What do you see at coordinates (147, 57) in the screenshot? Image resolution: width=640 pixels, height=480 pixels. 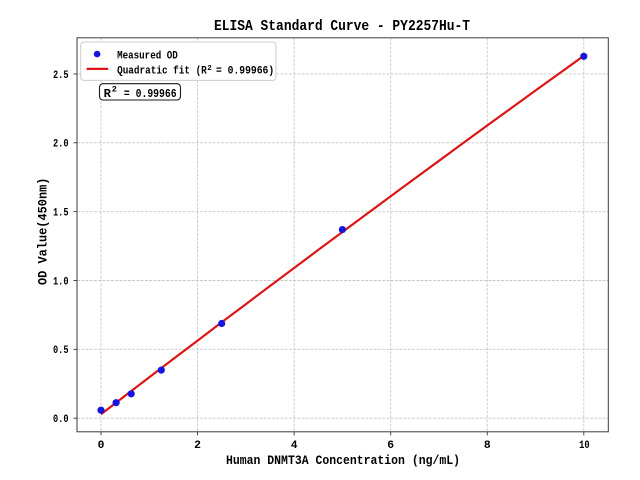 I see `svg-text: Measured OD` at bounding box center [147, 57].